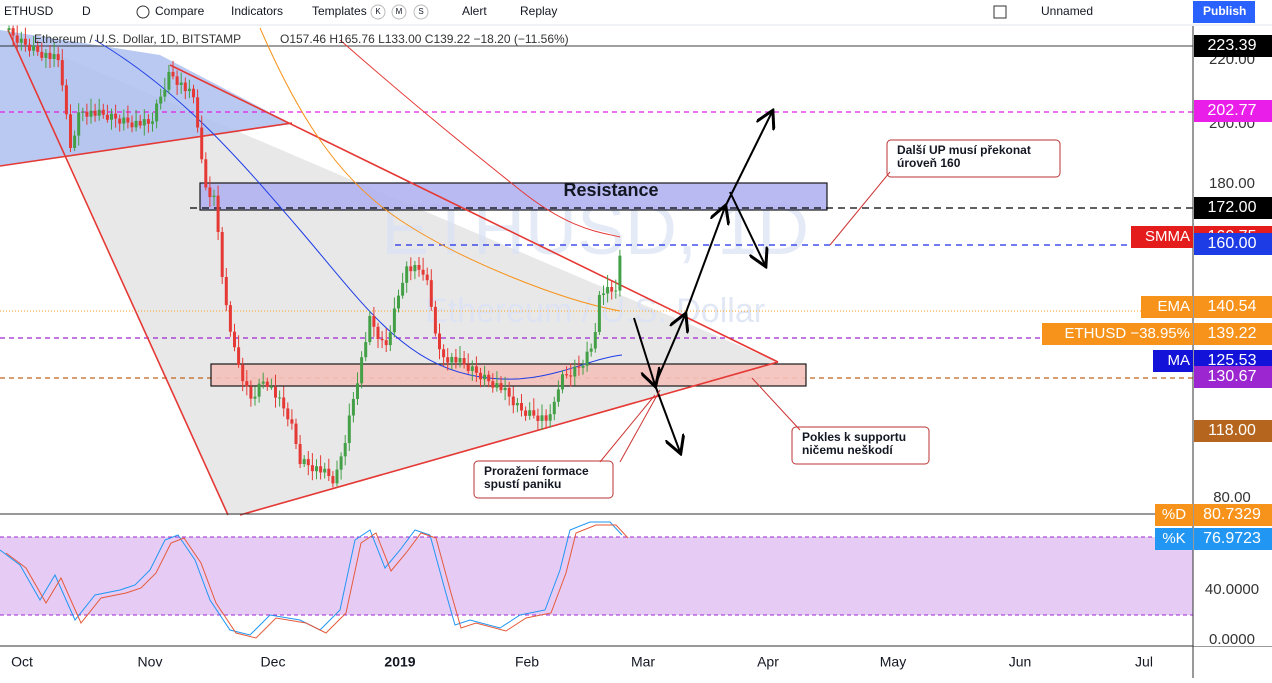 Image resolution: width=1272 pixels, height=683 pixels. What do you see at coordinates (508, 375) in the screenshot?
I see `support-zone` at bounding box center [508, 375].